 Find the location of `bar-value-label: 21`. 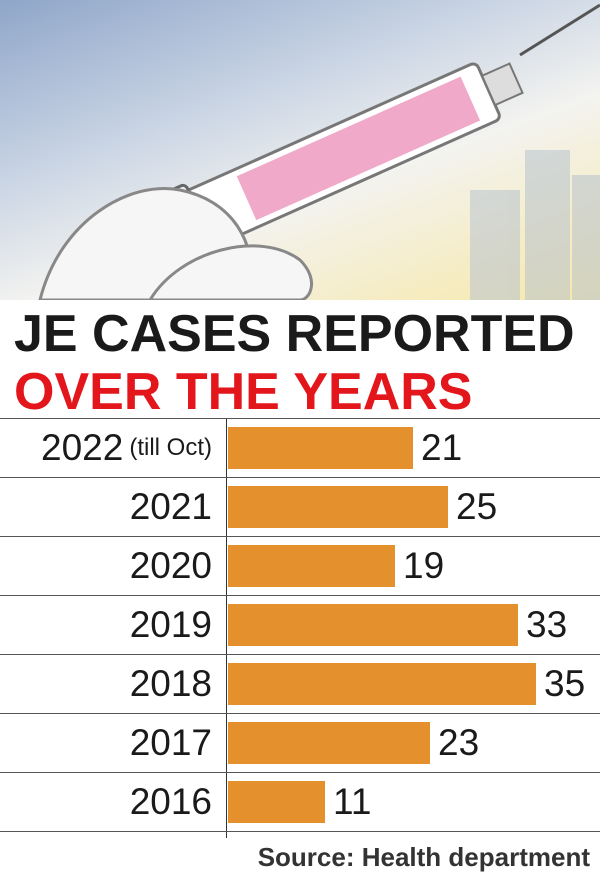

bar-value-label: 21 is located at coordinates (442, 447).